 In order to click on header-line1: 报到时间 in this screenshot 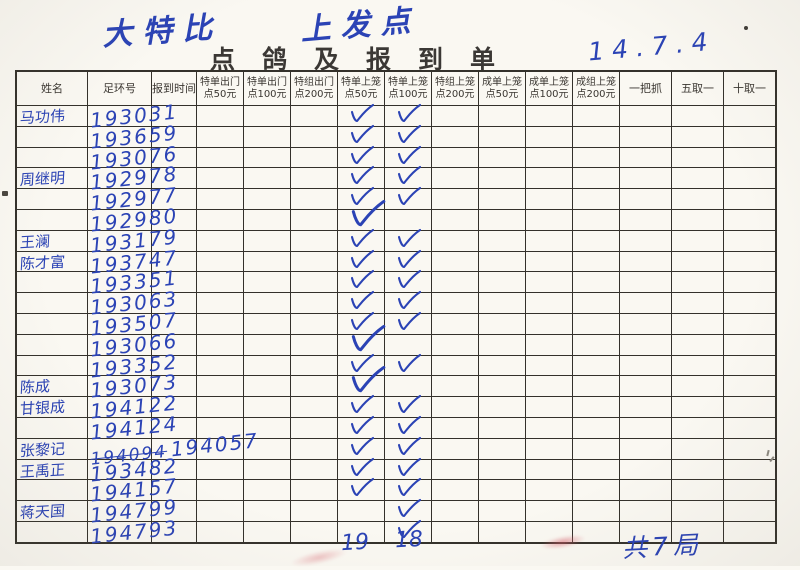, I will do `click(174, 88)`.